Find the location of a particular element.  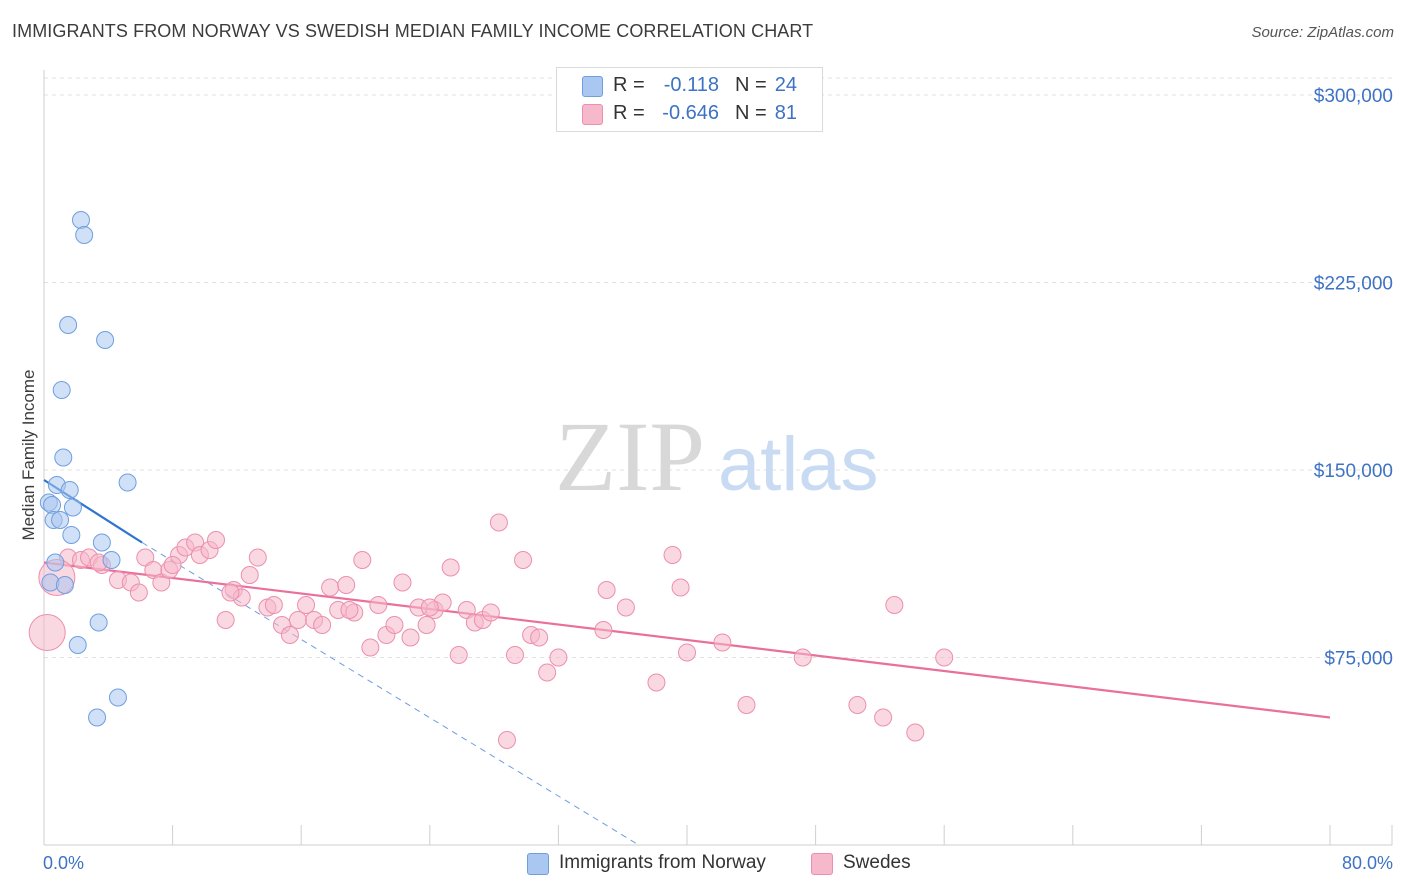

y-axis-label: Median Family Income is located at coordinates (28, 454).